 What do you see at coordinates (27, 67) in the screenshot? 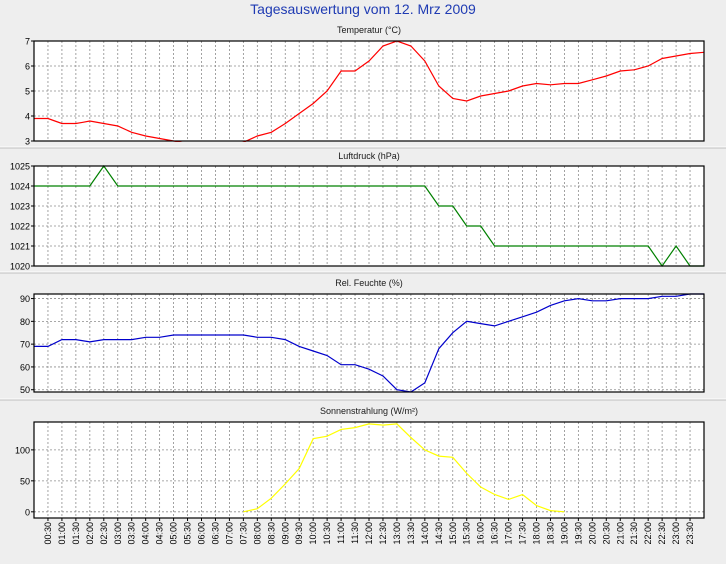
I see `y-tick-label: 6` at bounding box center [27, 67].